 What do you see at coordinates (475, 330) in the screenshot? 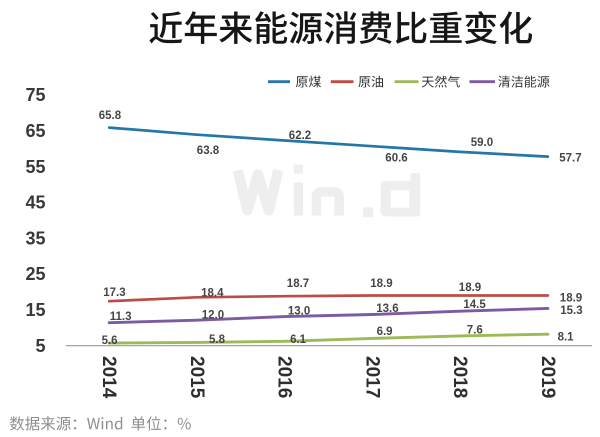
I see `svg-text: 7.6` at bounding box center [475, 330].